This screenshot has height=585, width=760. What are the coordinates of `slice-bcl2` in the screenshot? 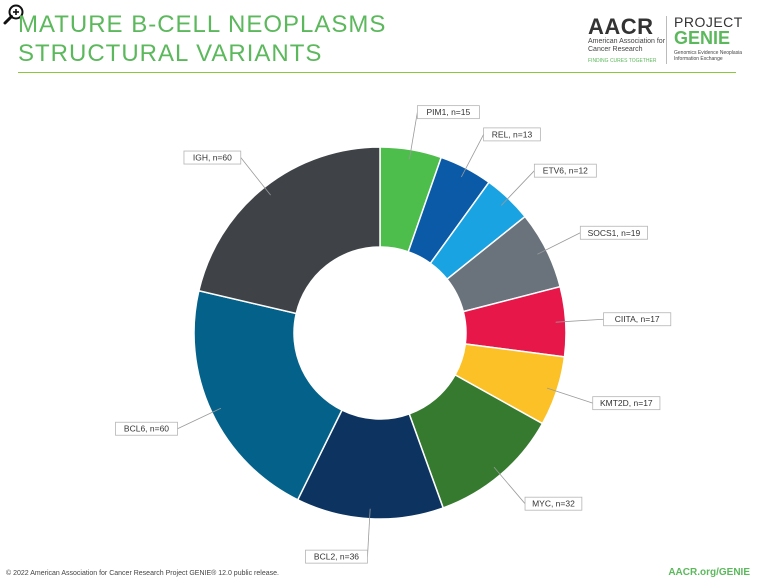 It's located at (370, 464).